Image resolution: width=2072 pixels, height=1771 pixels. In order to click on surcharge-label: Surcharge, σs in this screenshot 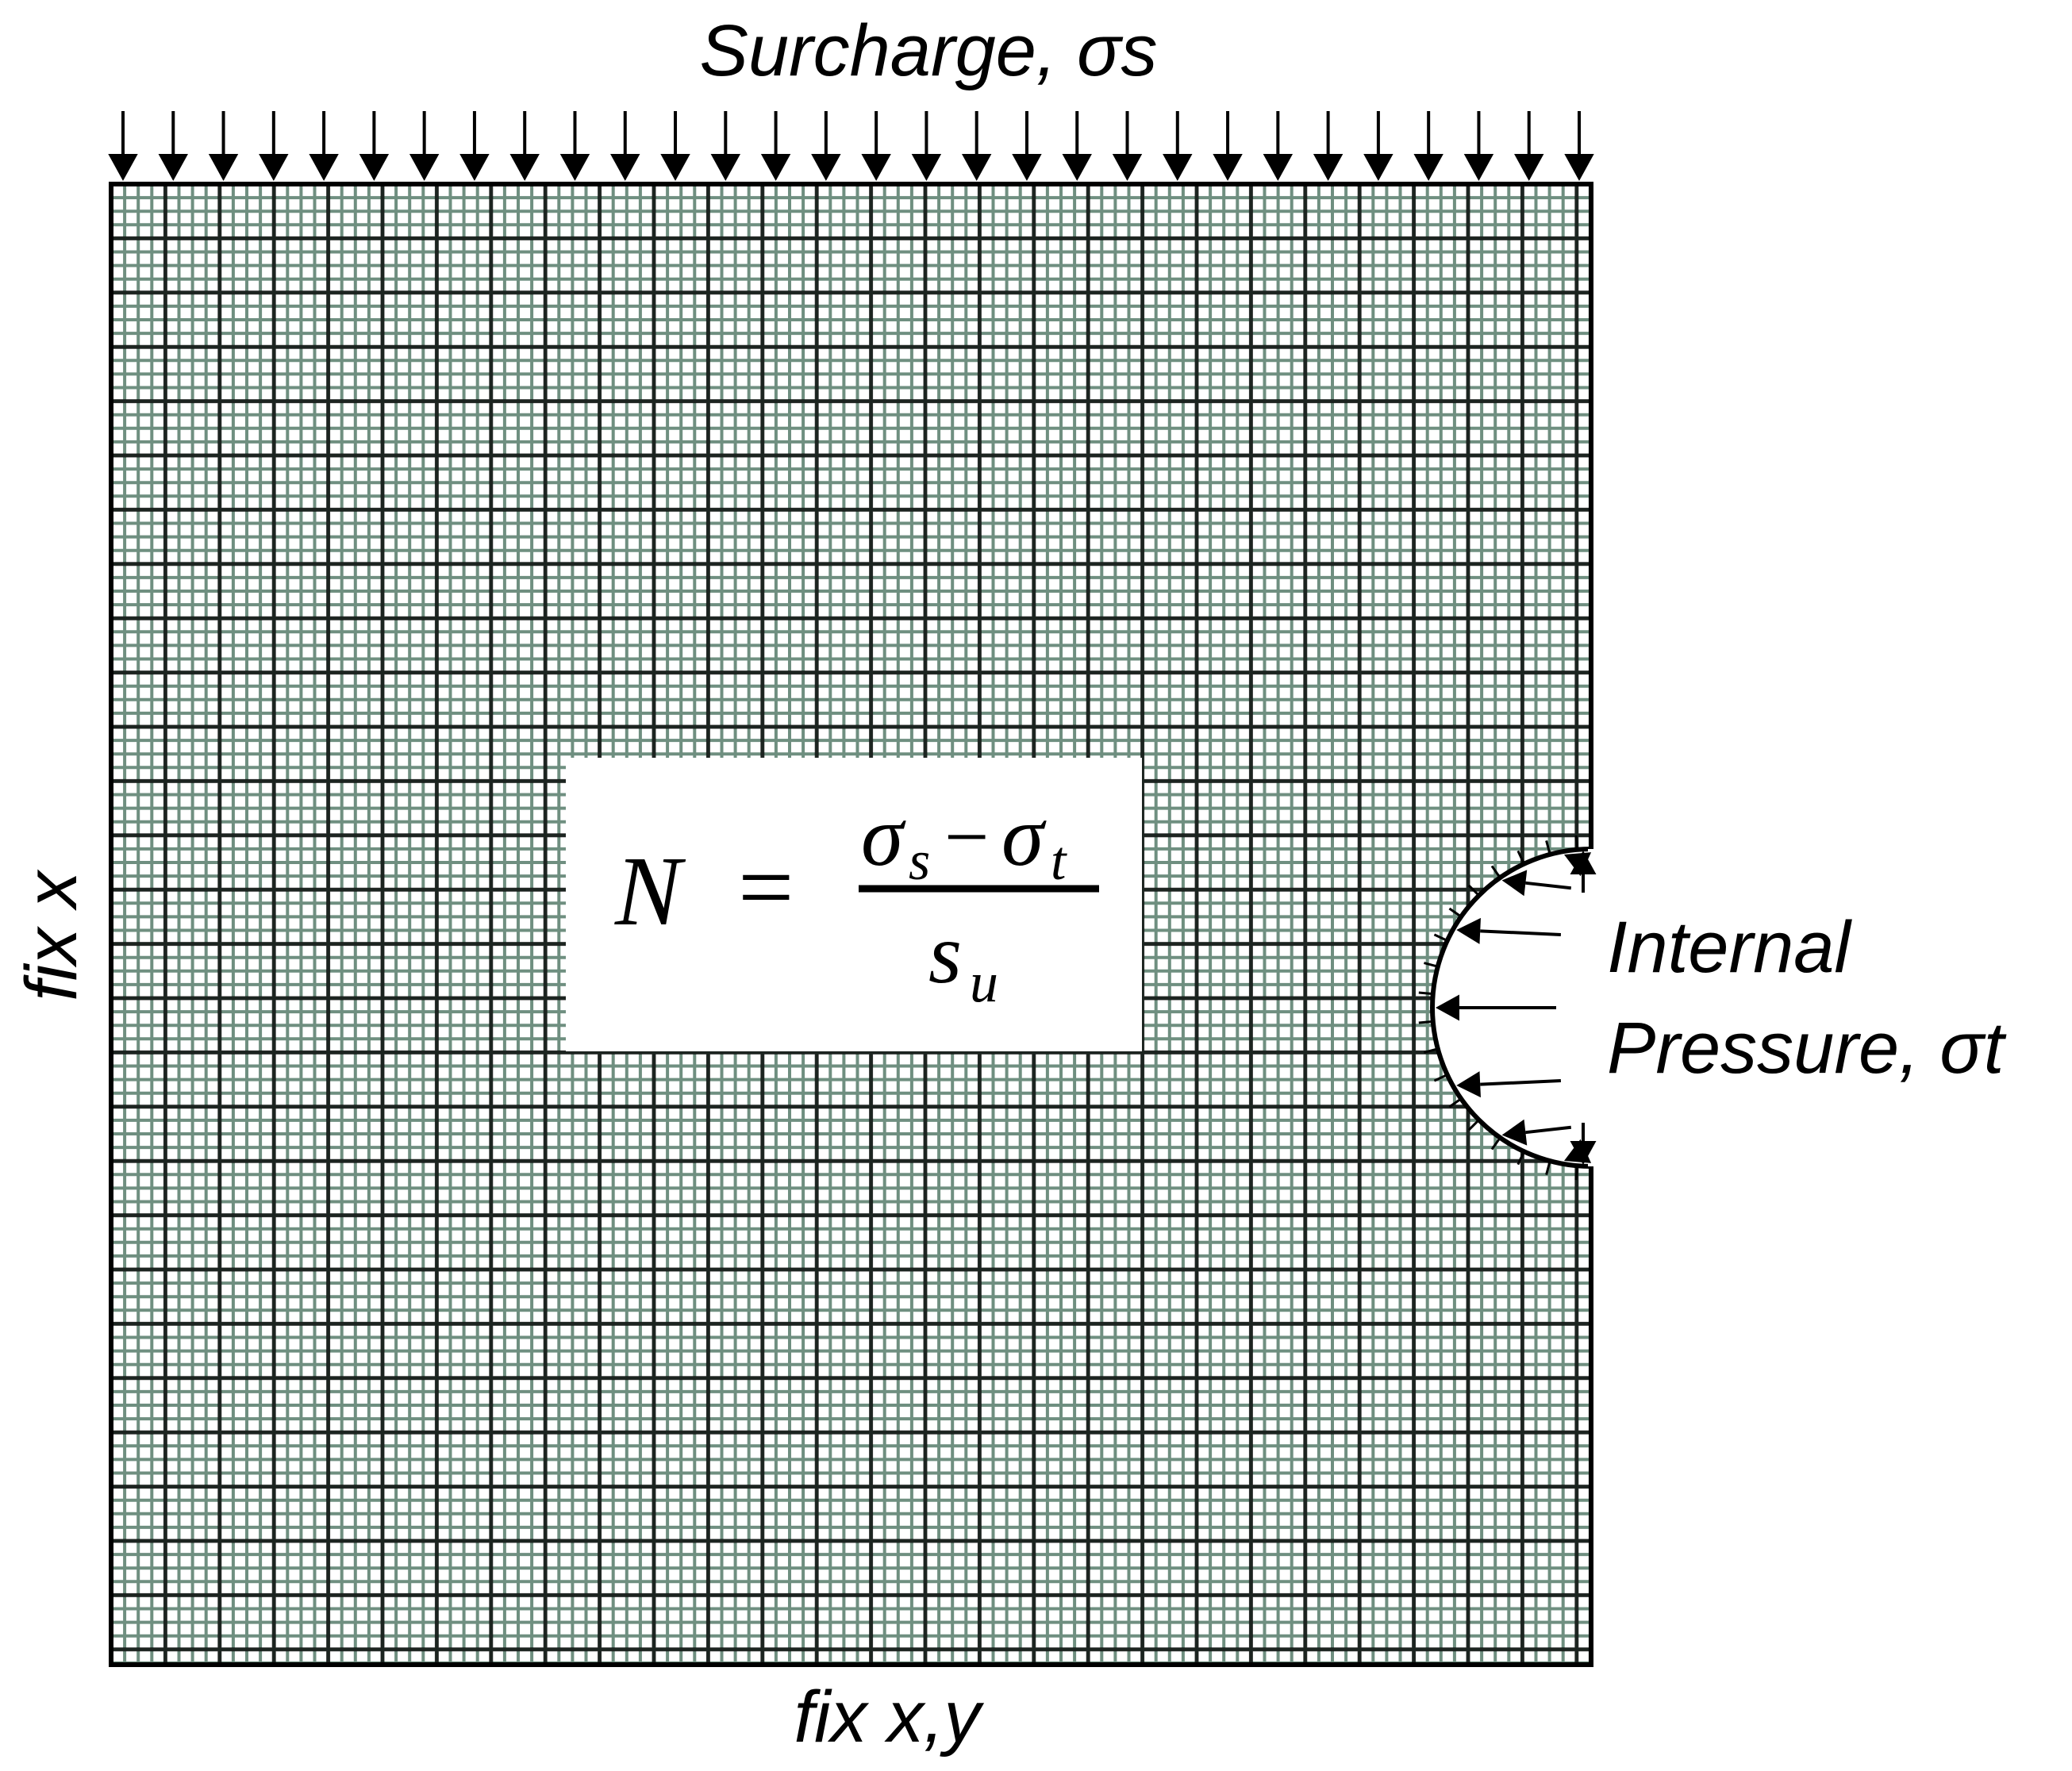, I will do `click(928, 50)`.